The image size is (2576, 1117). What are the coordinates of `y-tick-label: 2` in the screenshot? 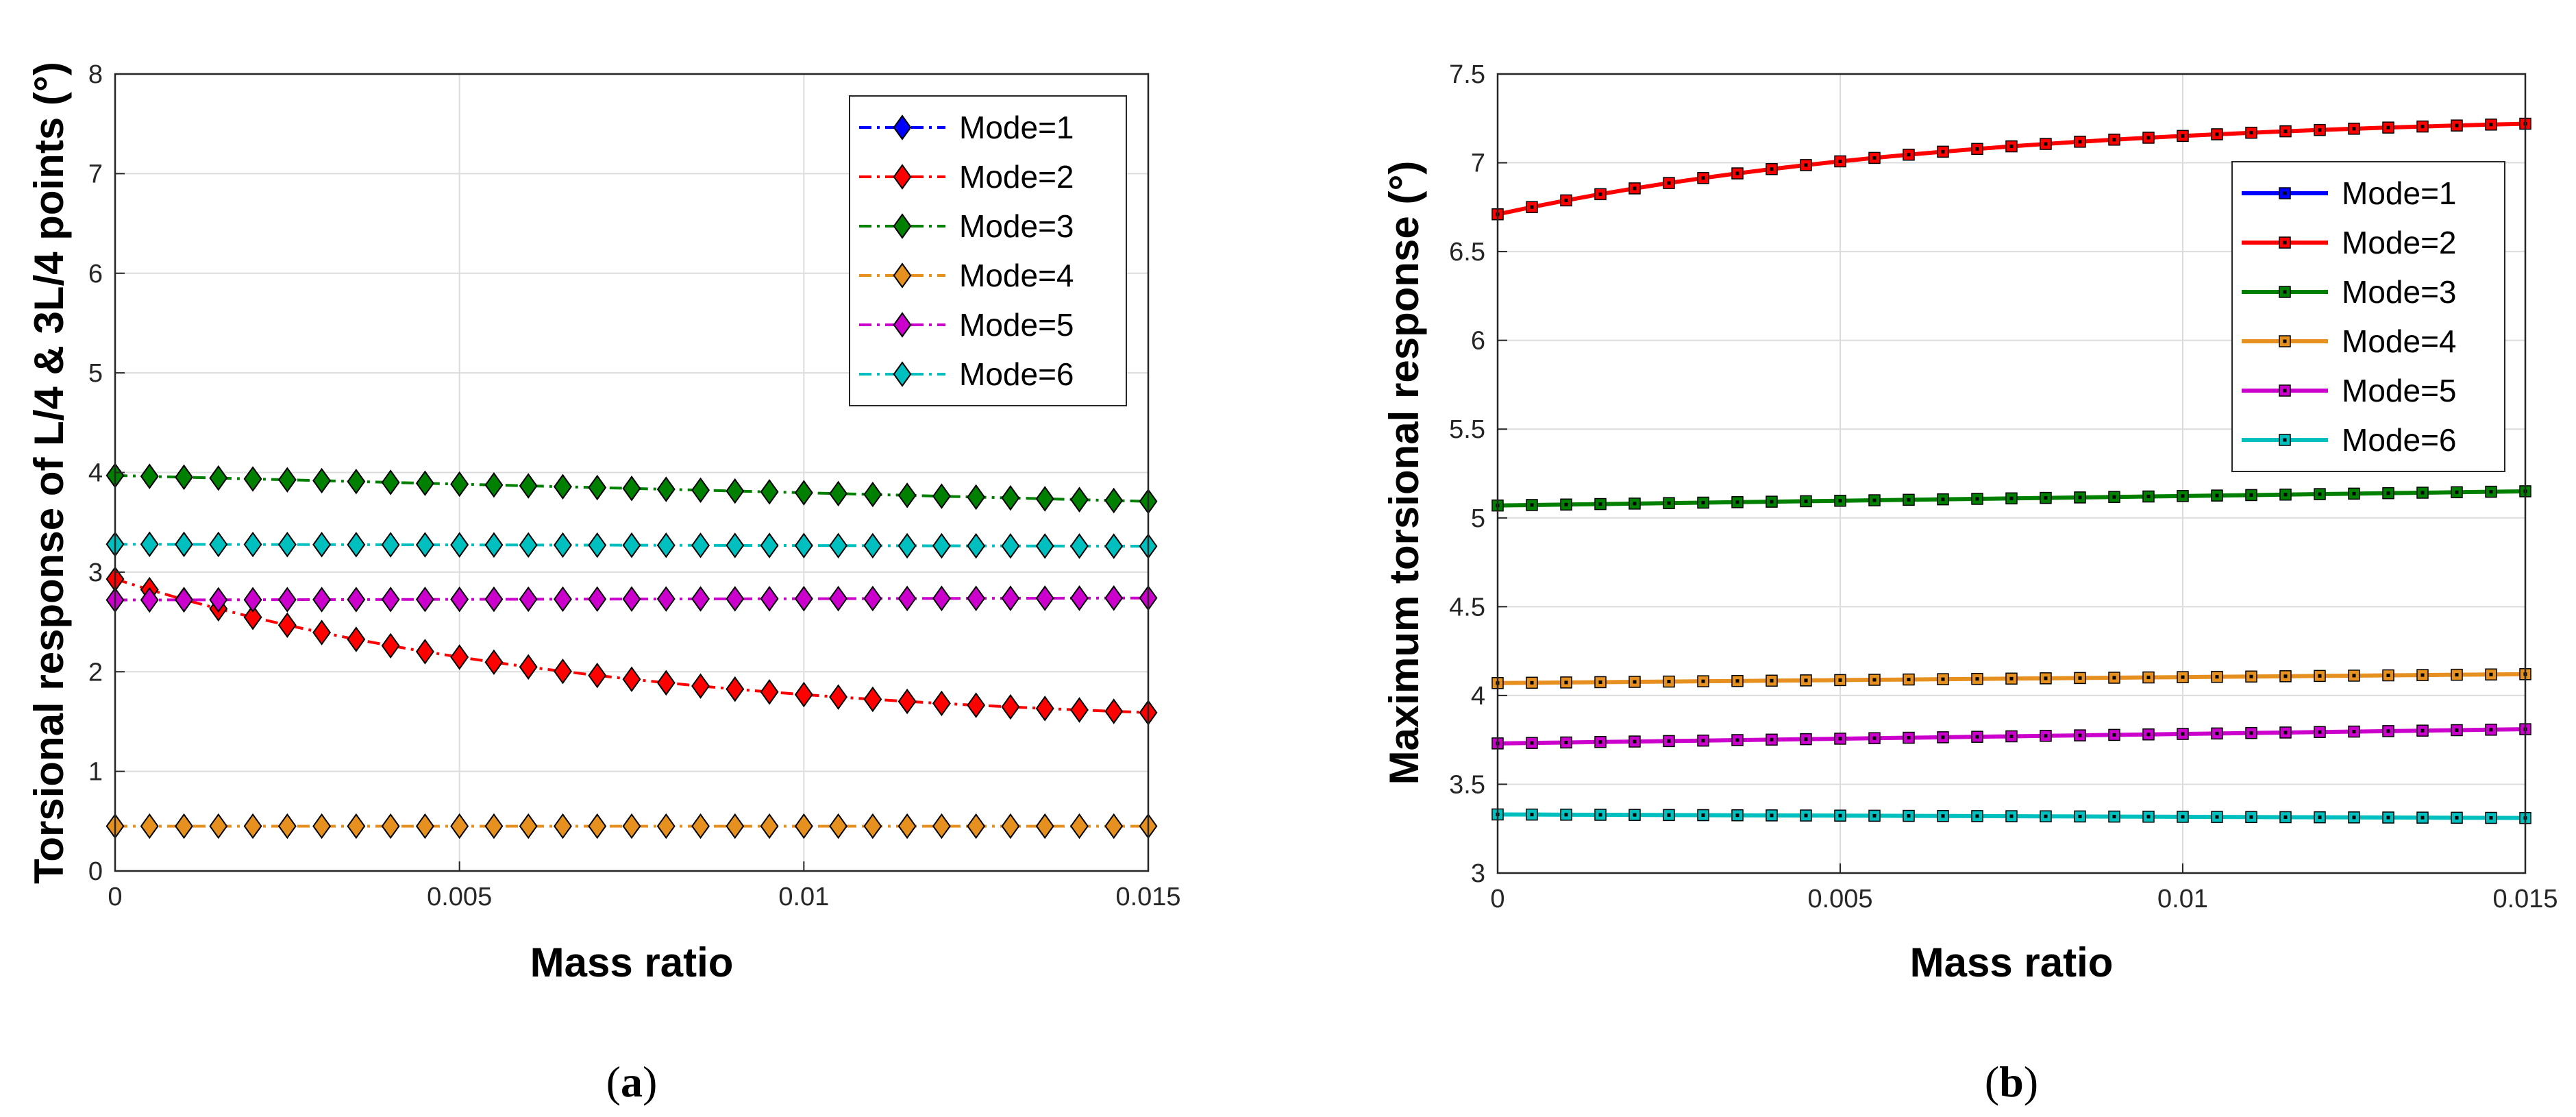 It's located at (95, 673).